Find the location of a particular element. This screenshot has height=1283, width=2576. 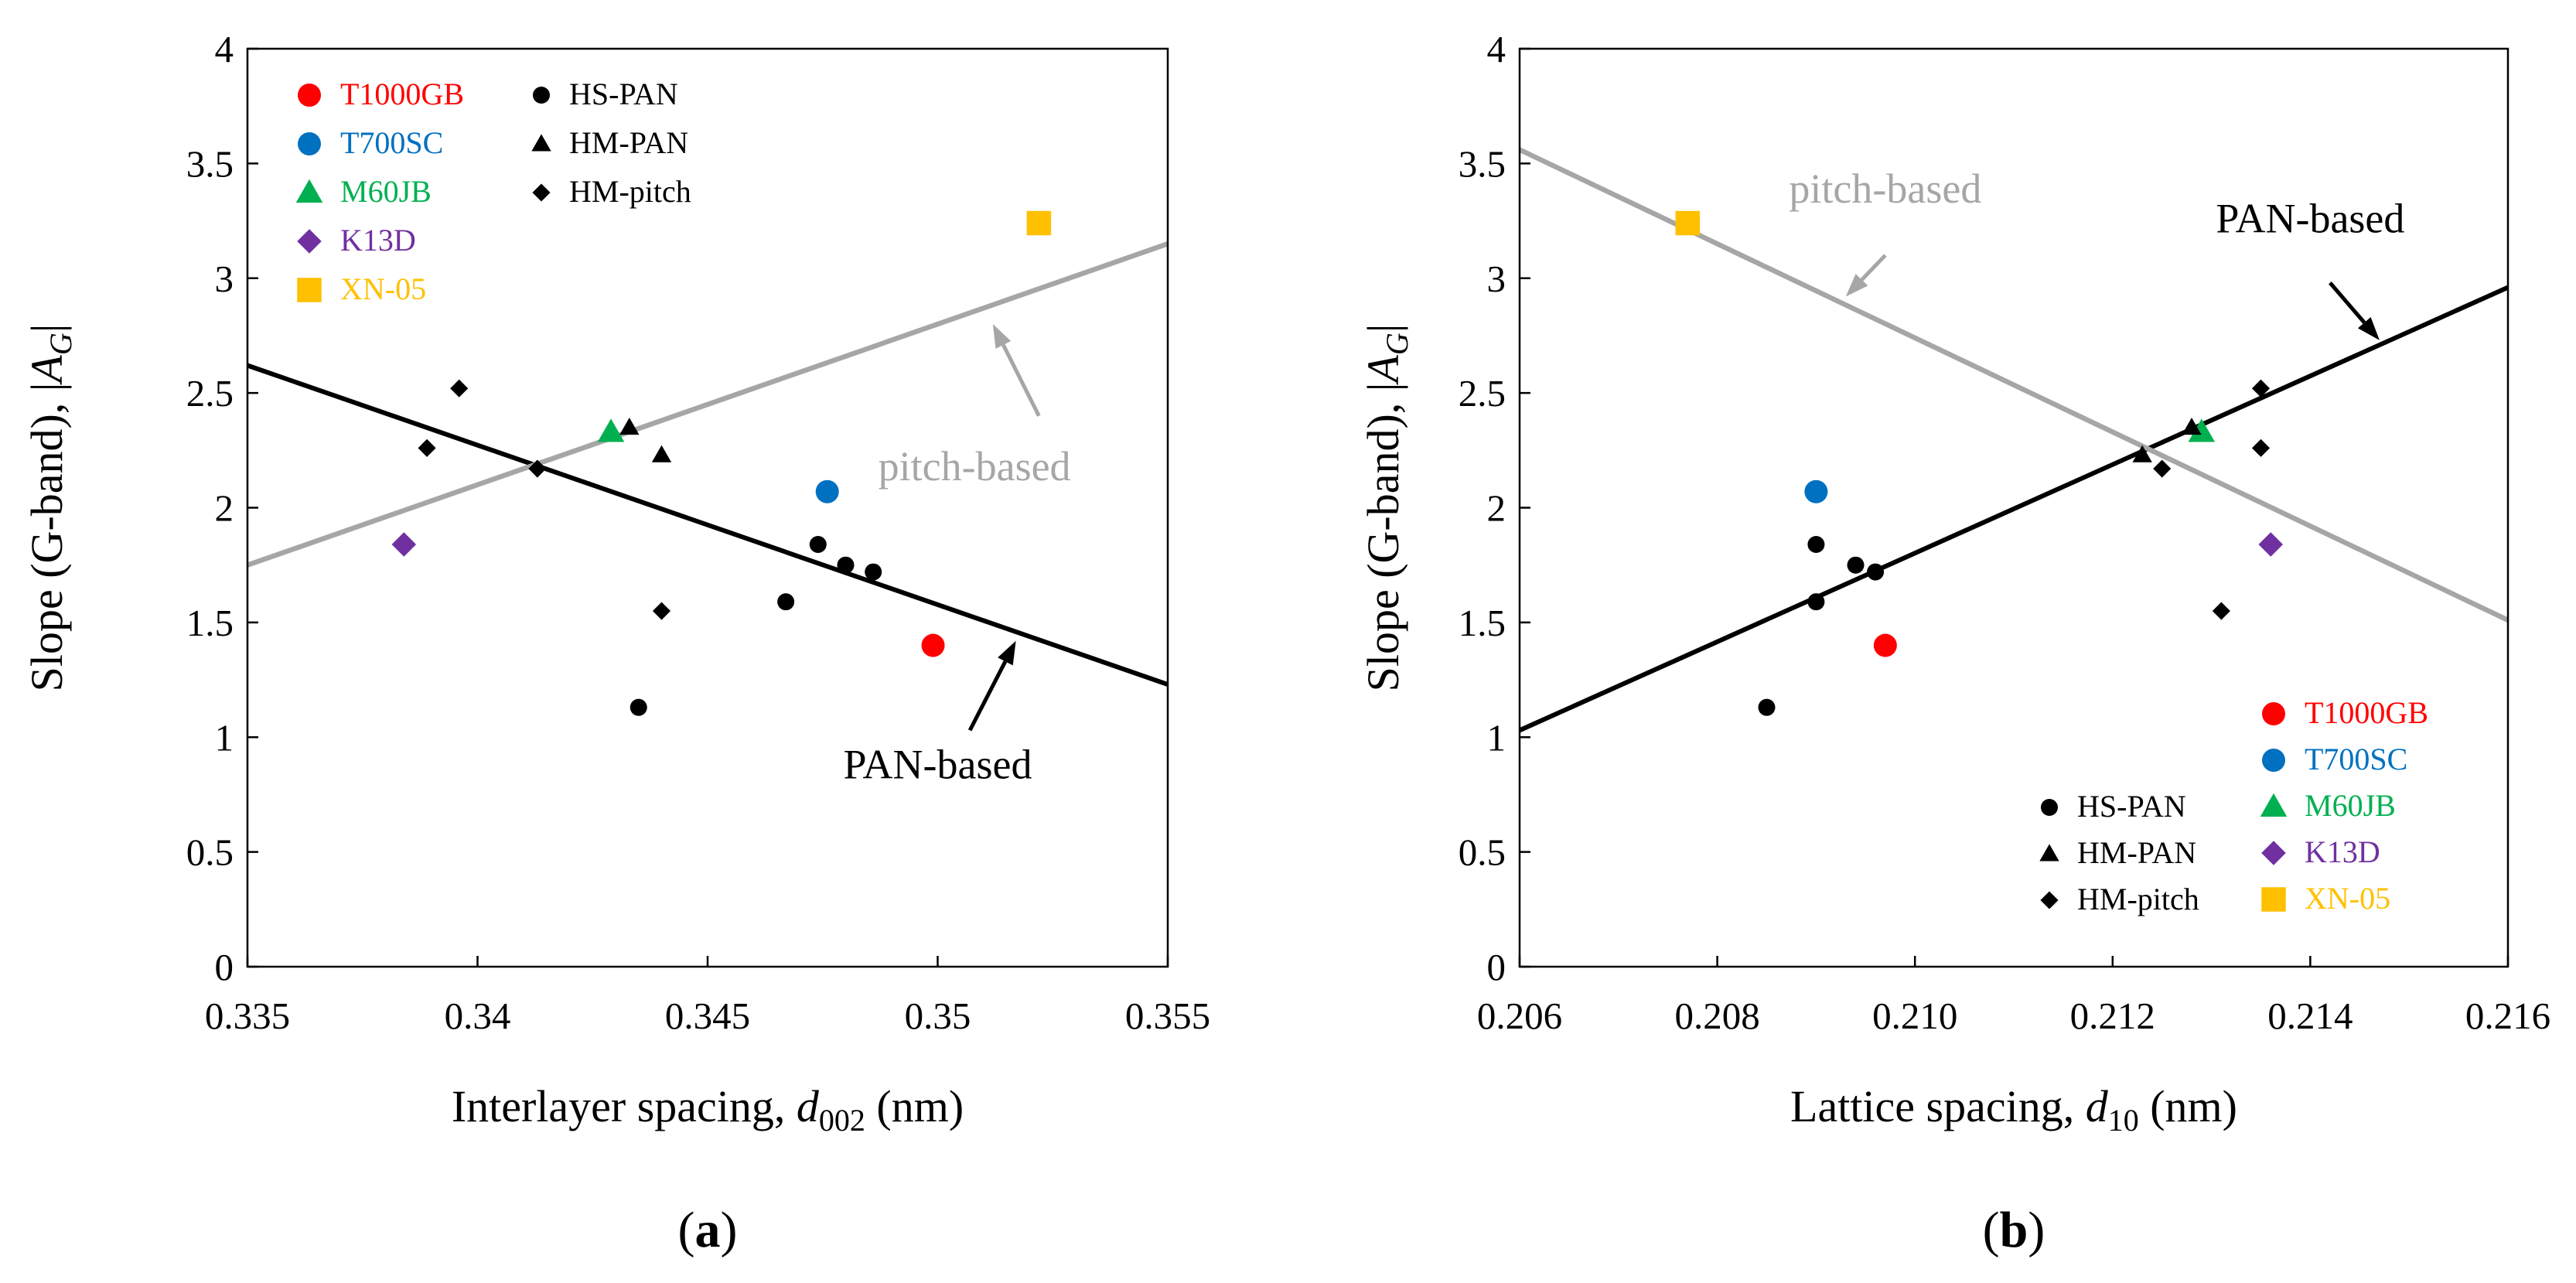

x-tick-label: 0.35 is located at coordinates (938, 1016).